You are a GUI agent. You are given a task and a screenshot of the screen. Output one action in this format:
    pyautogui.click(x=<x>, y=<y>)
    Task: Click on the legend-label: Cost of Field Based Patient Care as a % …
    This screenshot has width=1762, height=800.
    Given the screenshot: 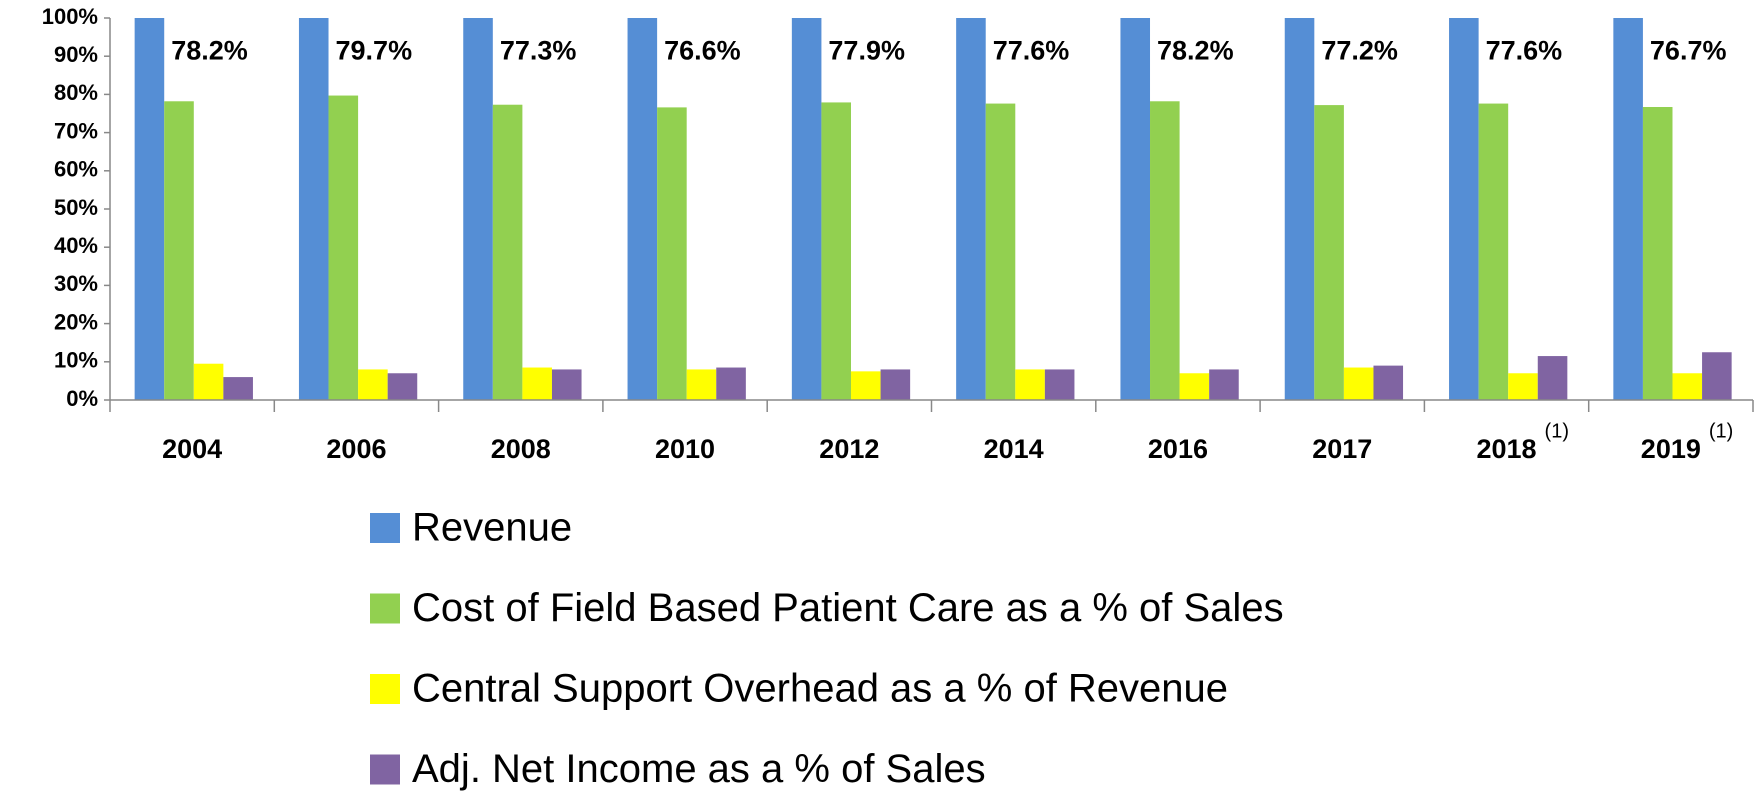 What is the action you would take?
    pyautogui.click(x=848, y=608)
    